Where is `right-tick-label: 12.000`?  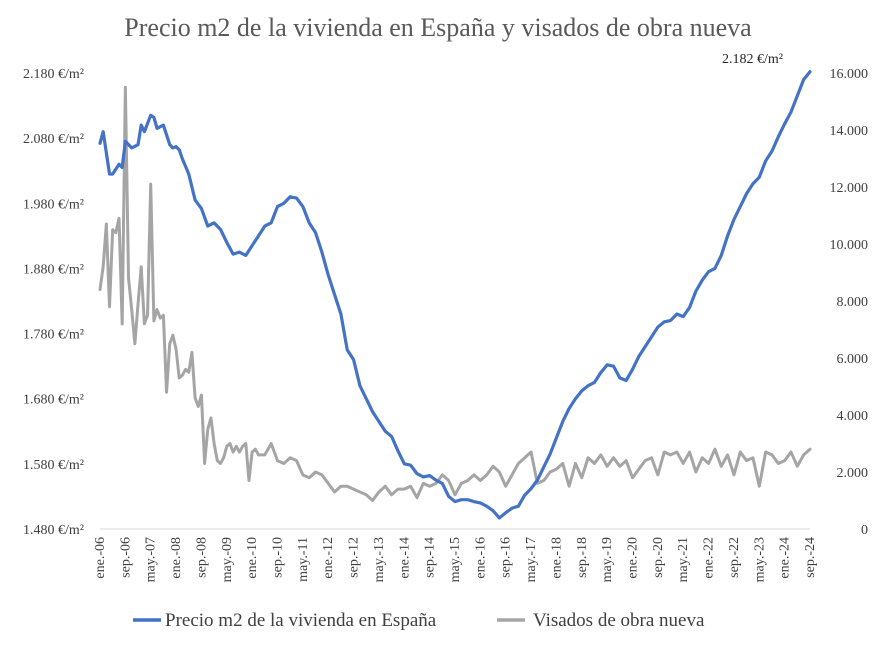 right-tick-label: 12.000 is located at coordinates (849, 188).